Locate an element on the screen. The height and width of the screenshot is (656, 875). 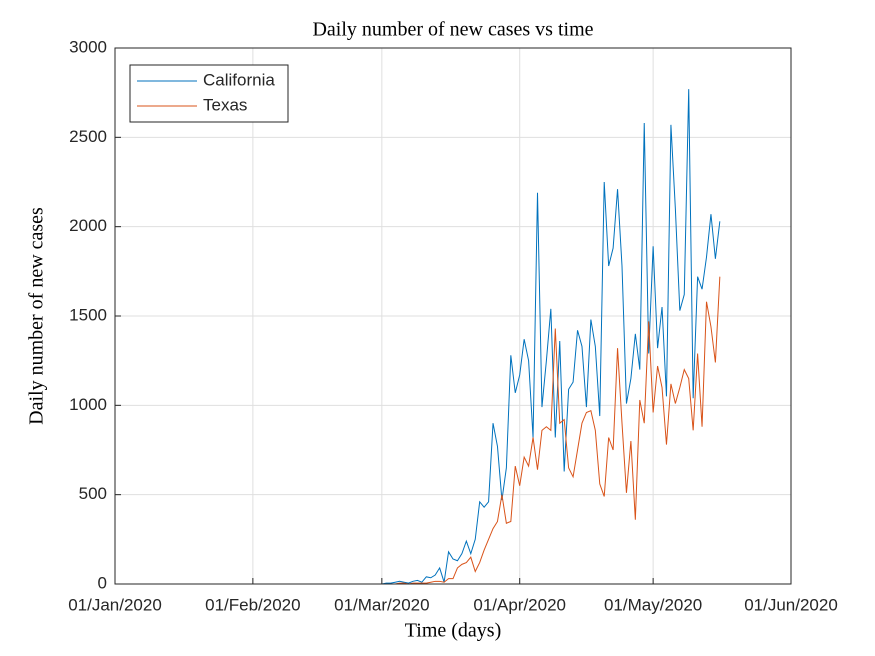
y-axis-label: Daily number of new cases is located at coordinates (37, 316).